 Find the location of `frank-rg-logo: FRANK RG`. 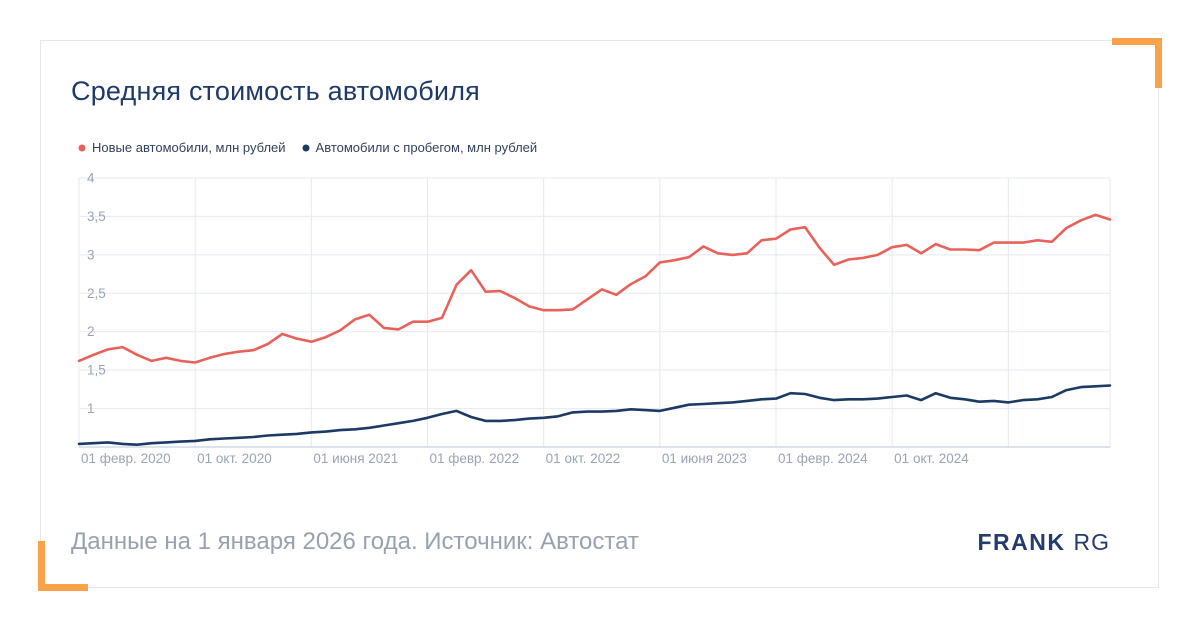

frank-rg-logo: FRANK RG is located at coordinates (1044, 542).